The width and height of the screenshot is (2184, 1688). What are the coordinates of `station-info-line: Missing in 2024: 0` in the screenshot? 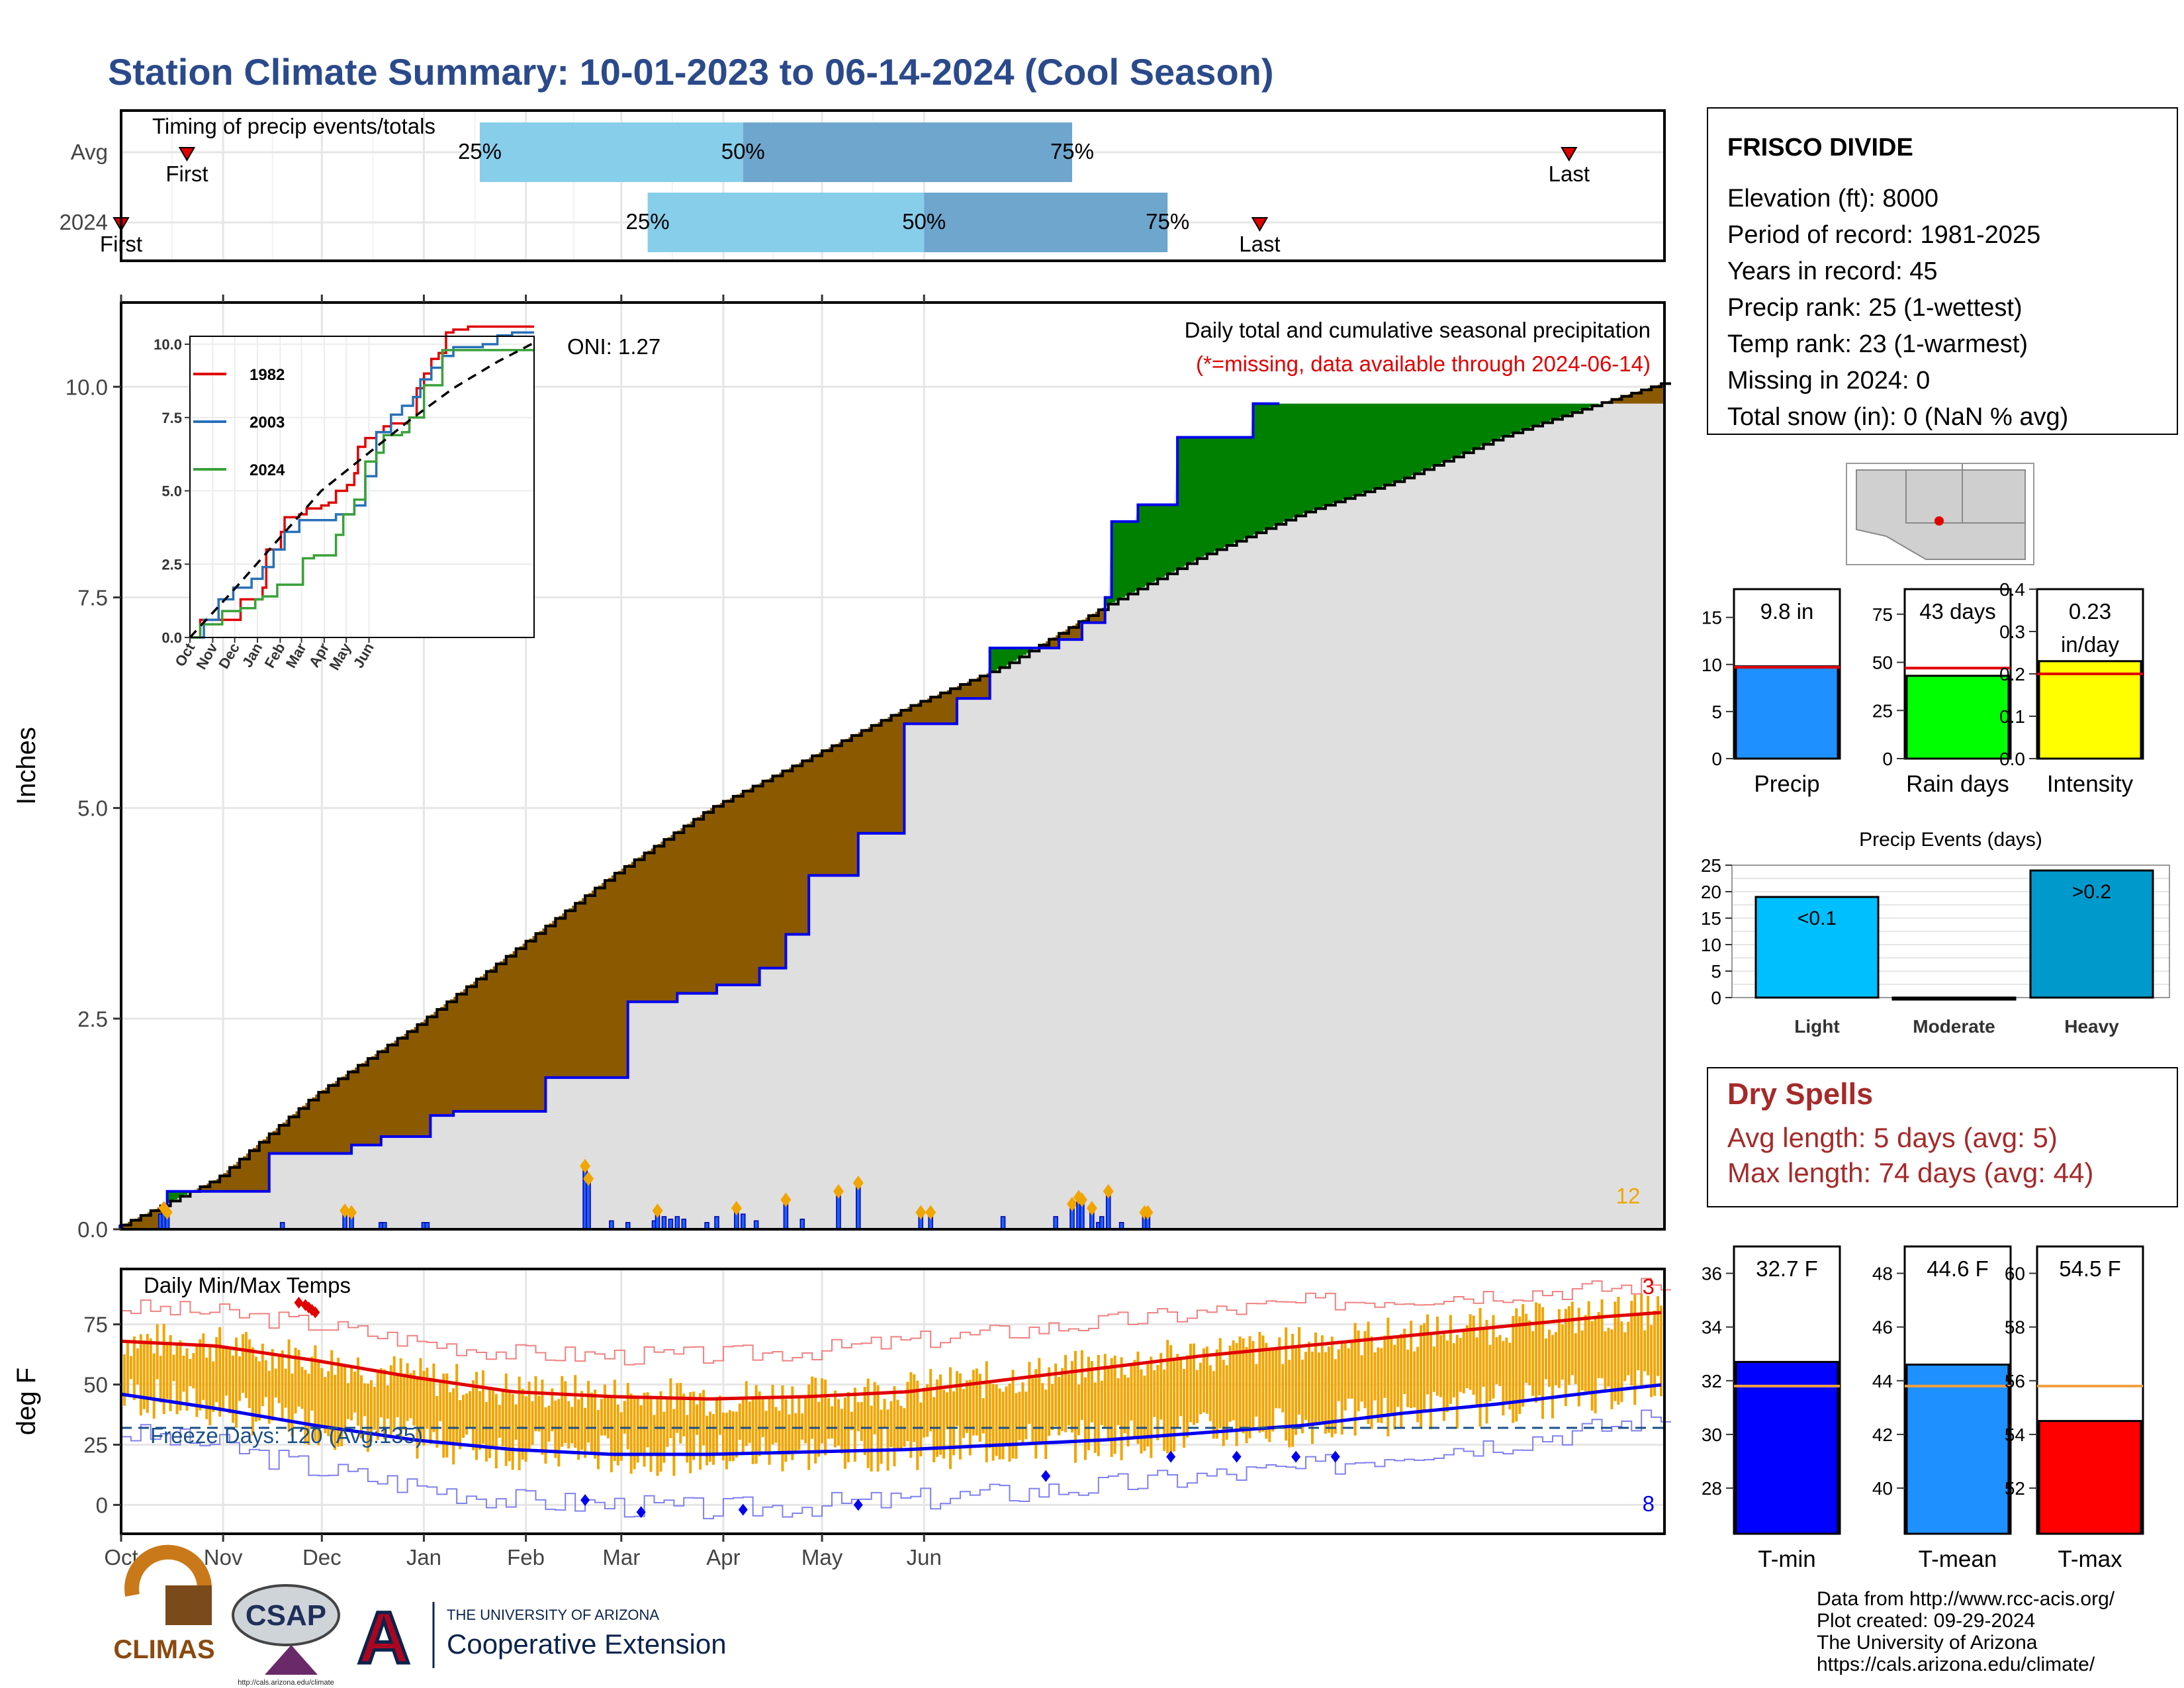 It's located at (1829, 381).